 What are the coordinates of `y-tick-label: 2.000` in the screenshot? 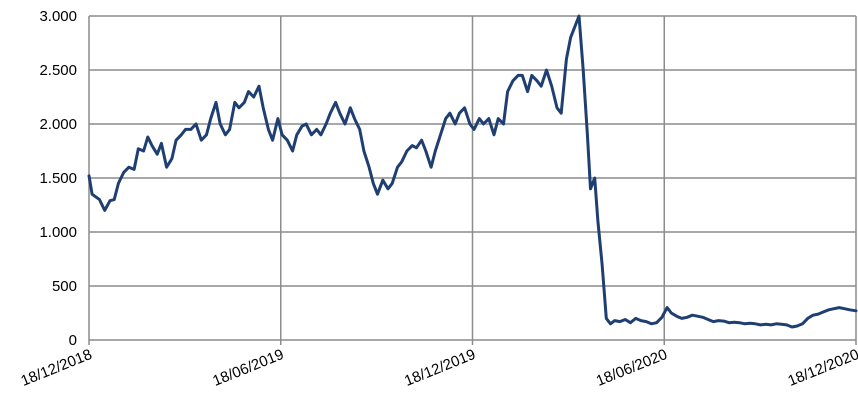 It's located at (58, 124).